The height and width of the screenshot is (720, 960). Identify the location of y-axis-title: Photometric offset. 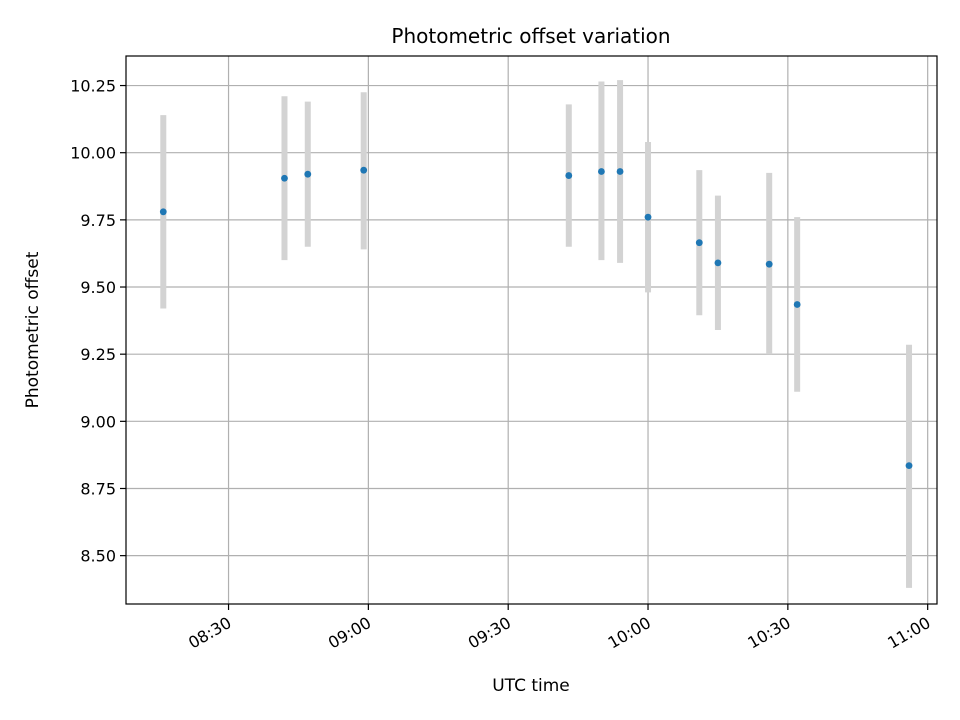
(33, 329).